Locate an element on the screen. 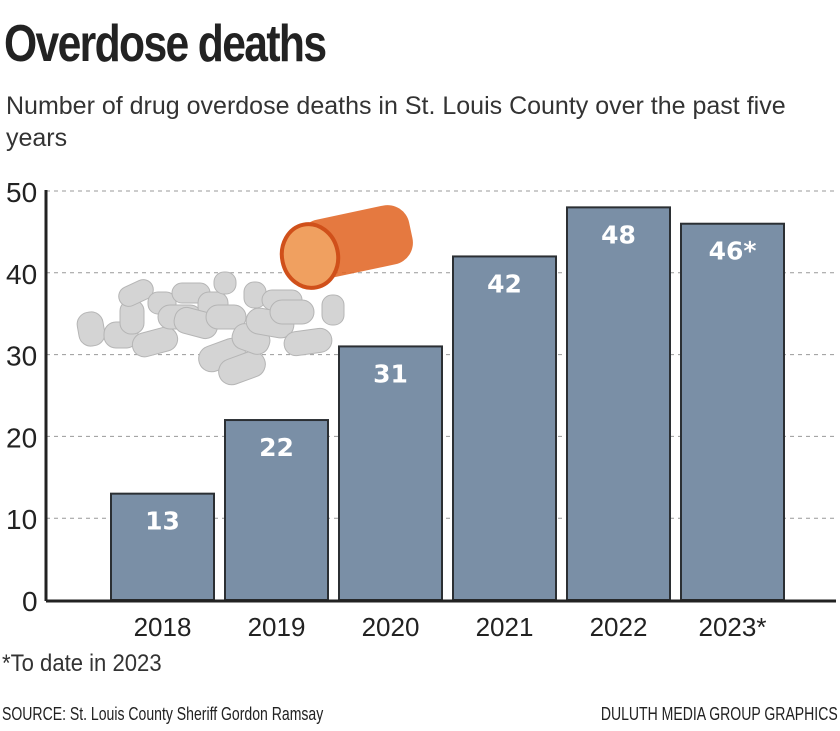 The width and height of the screenshot is (840, 731). data-label: 13 is located at coordinates (162, 521).